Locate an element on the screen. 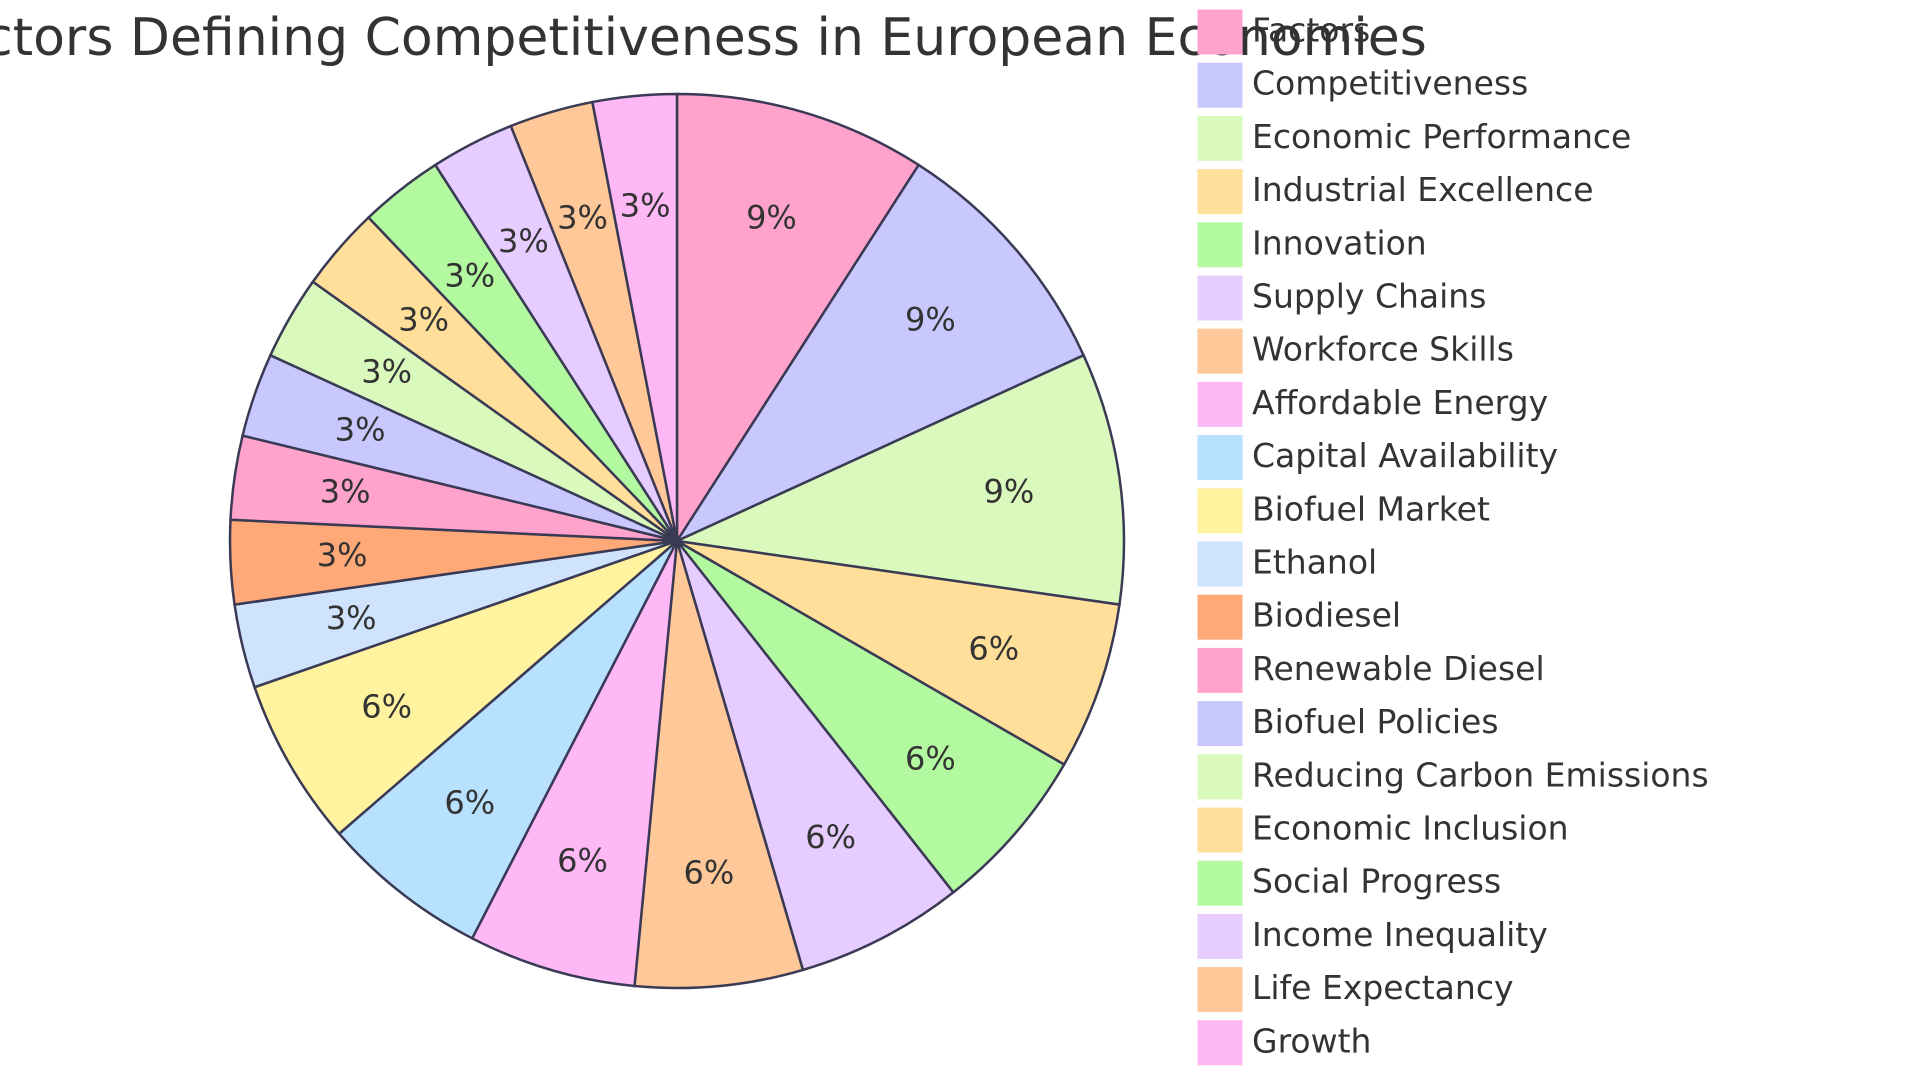 Image resolution: width=1920 pixels, height=1080 pixels. legend-label: Life Expectancy is located at coordinates (1383, 987).